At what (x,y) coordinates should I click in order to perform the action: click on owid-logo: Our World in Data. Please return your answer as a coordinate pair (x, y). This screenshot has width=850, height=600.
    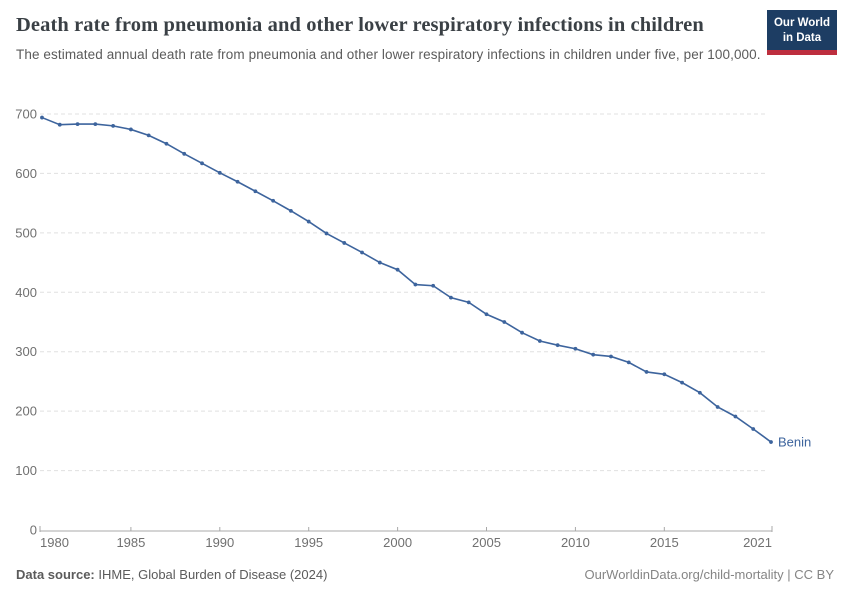
    Looking at the image, I should click on (801, 32).